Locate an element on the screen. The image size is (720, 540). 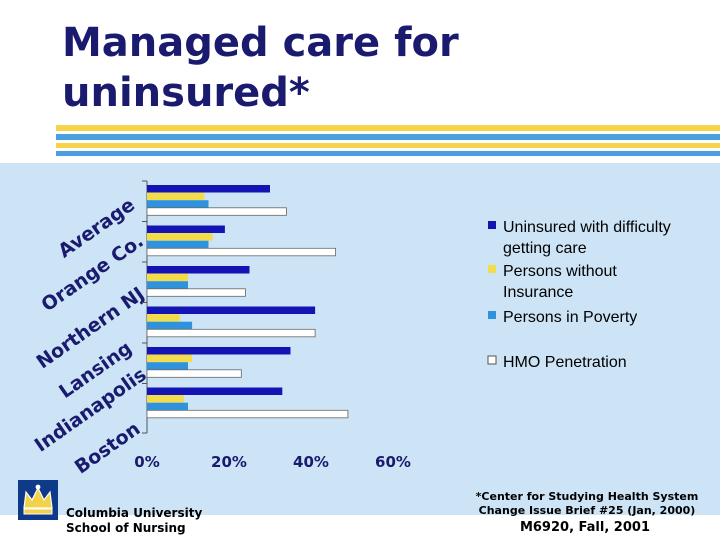
crown-logo-icon is located at coordinates (38, 500).